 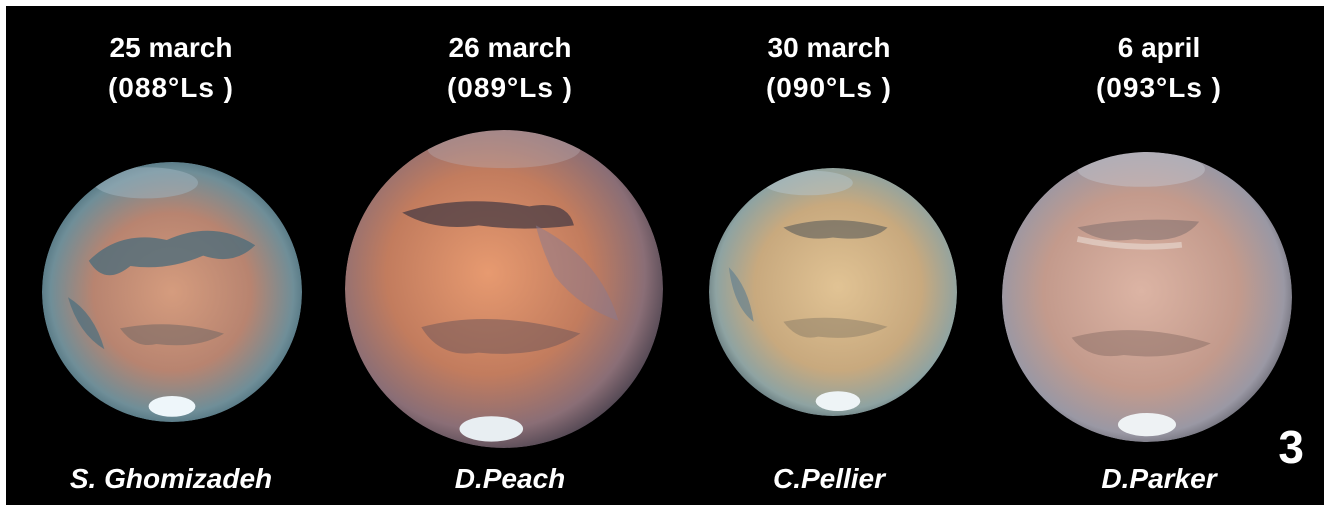 I want to click on observation-date: 30 march, so click(x=829, y=47).